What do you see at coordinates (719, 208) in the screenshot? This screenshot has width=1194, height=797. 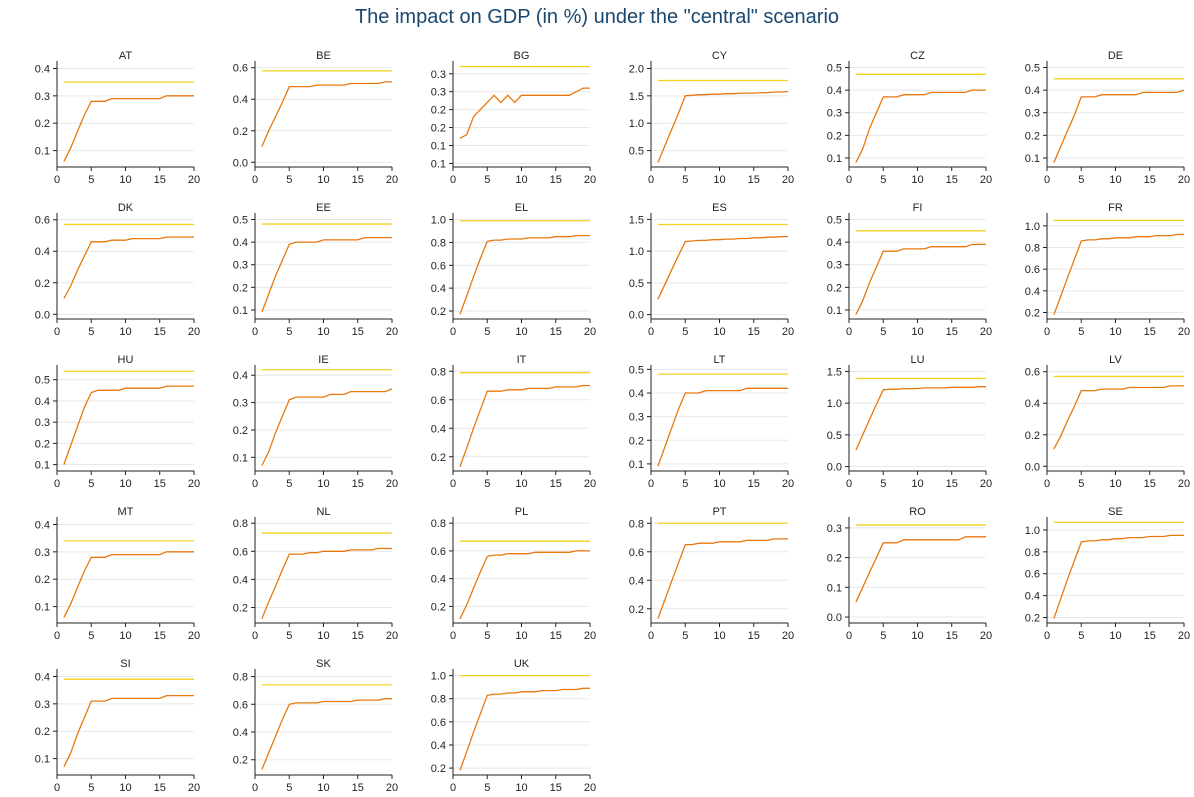 I see `panel-title: ES` at bounding box center [719, 208].